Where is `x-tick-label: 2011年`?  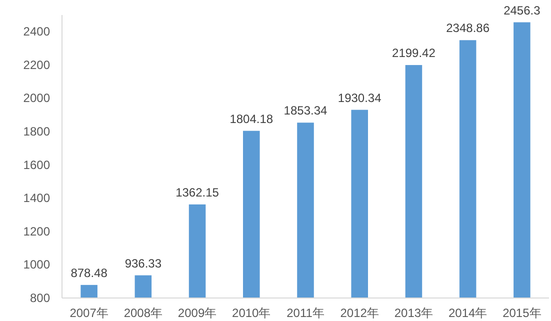 x-tick-label: 2011年 is located at coordinates (305, 313).